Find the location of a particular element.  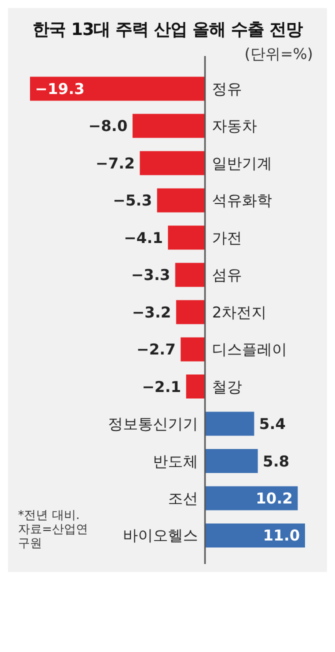

annotation: *전년 대비. 자료=산업연구원 is located at coordinates (54, 529).